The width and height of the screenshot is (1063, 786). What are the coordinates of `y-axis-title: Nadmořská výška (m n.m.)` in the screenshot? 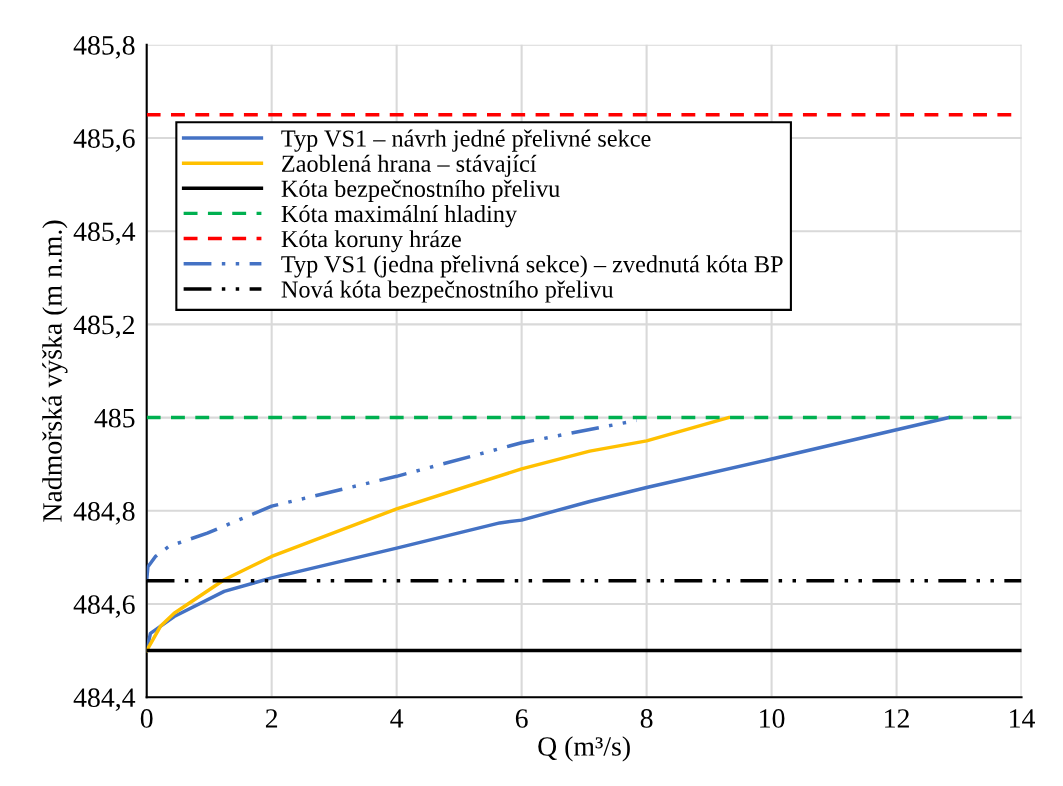 It's located at (55, 371).